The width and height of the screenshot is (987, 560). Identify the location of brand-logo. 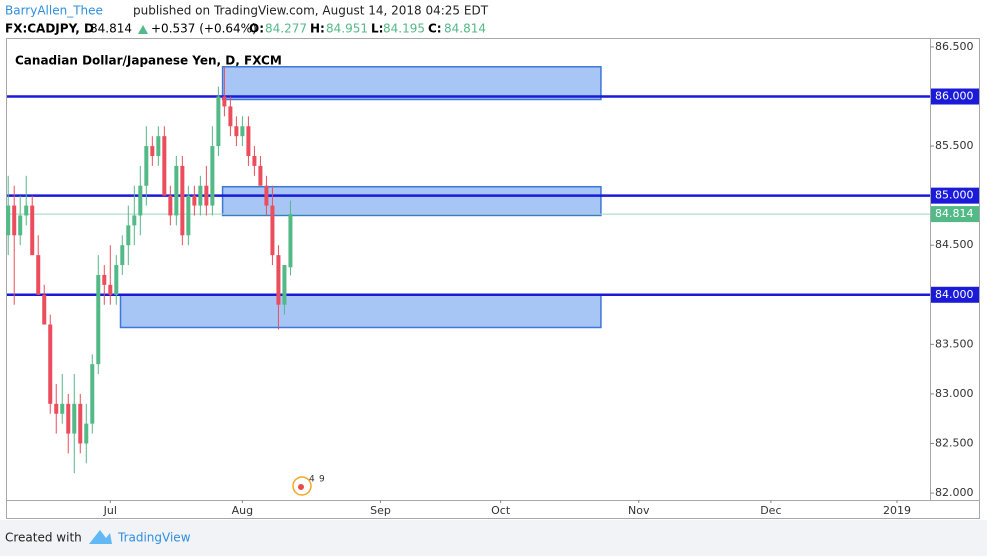
(100, 537).